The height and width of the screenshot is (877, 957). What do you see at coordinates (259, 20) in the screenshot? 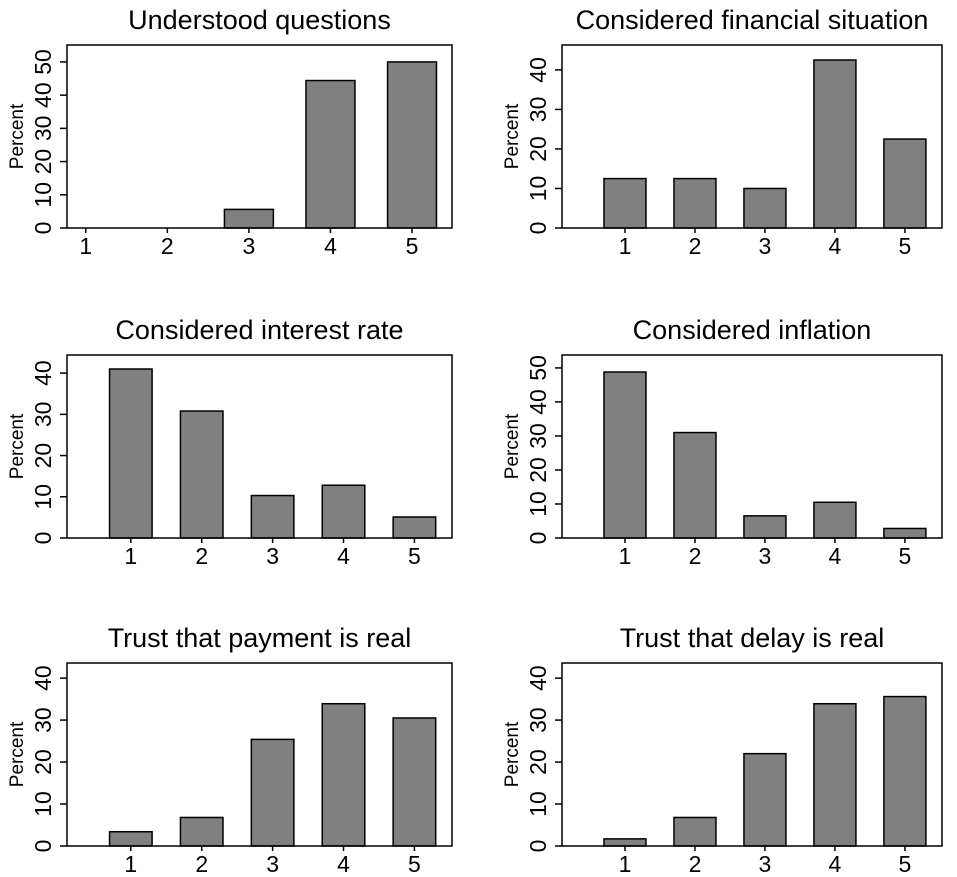
I see `chart-title: Understood questions` at bounding box center [259, 20].